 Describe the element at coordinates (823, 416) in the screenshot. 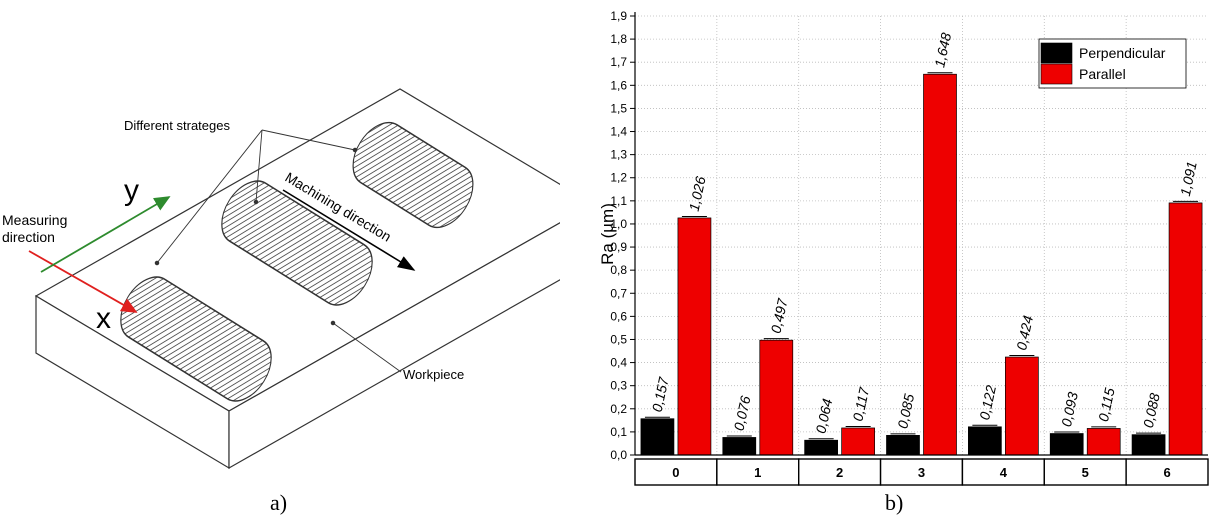

I see `data-label: 0,064` at that location.